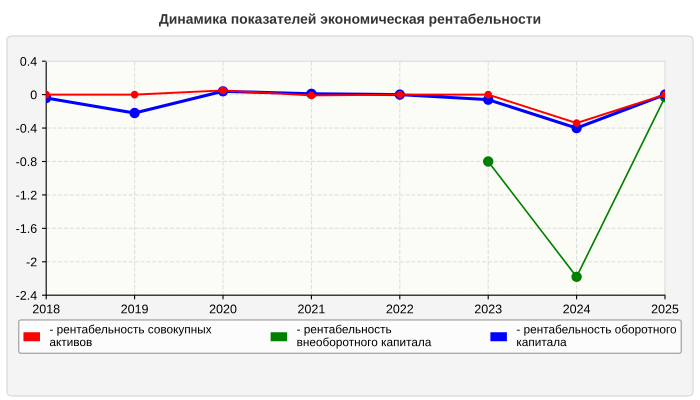 This screenshot has width=700, height=400. Describe the element at coordinates (28, 61) in the screenshot. I see `y-tick-label: 0.4` at that location.